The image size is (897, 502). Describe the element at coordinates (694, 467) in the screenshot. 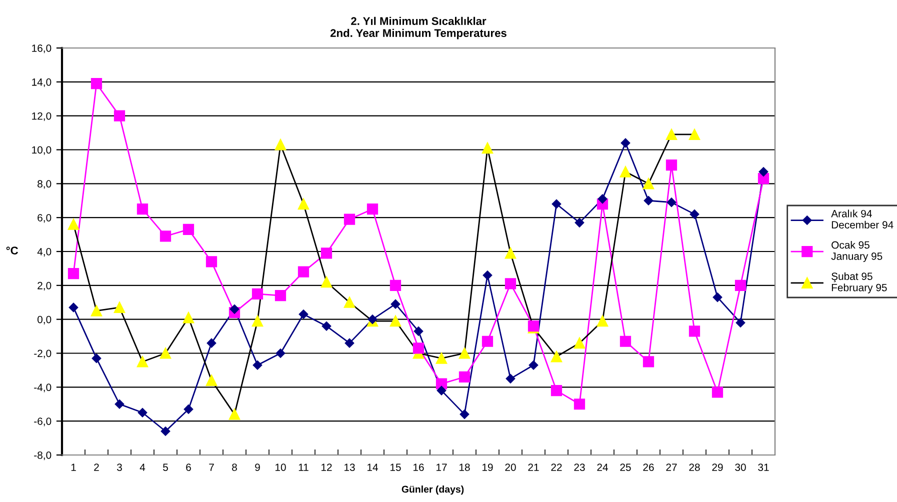

I see `x-tick-label: 28` at that location.